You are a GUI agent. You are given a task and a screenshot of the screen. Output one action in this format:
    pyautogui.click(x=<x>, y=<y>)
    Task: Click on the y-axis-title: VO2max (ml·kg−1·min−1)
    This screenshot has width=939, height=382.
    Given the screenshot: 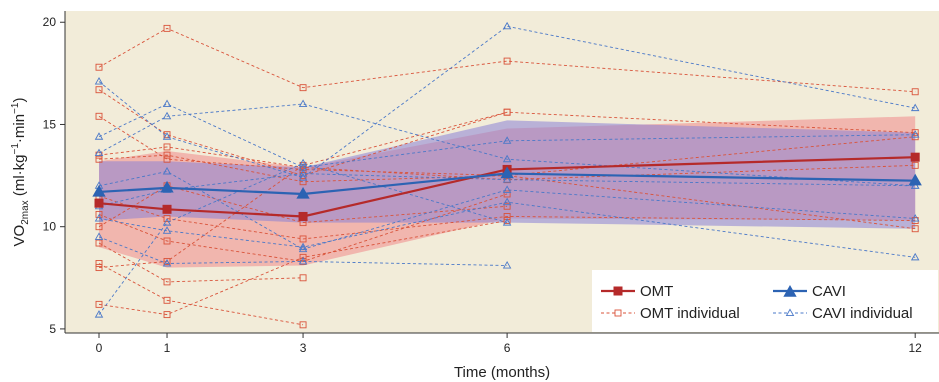 What is the action you would take?
    pyautogui.click(x=20, y=172)
    